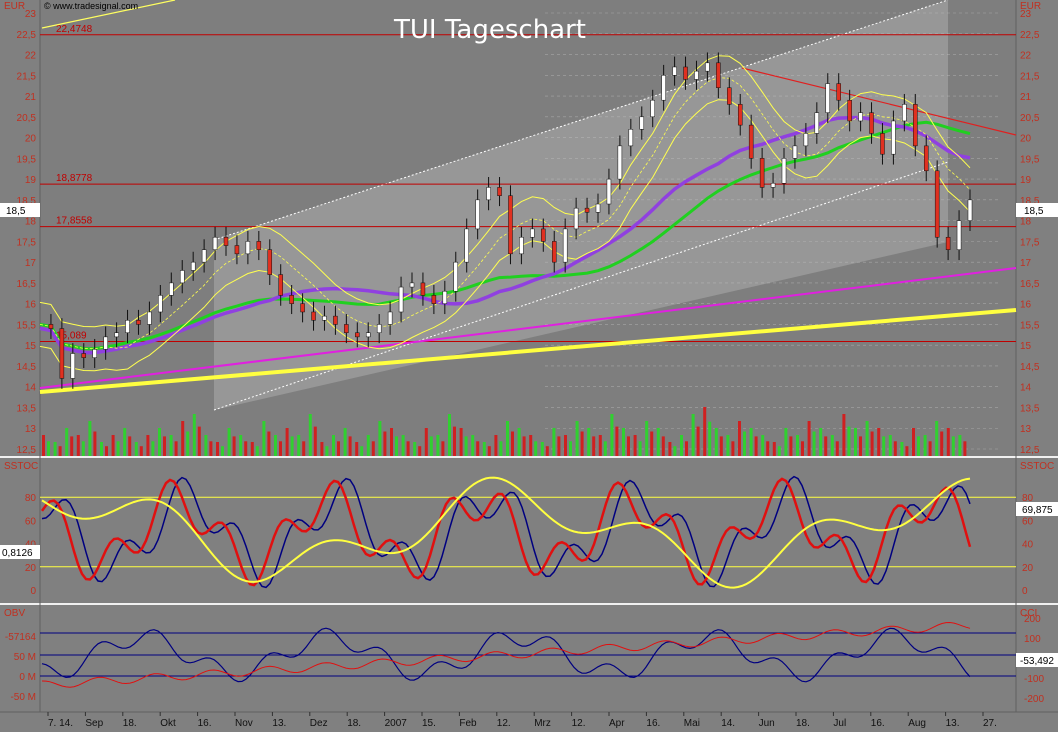 The width and height of the screenshot is (1058, 732). Describe the element at coordinates (31, 180) in the screenshot. I see `y-tick-left: 19` at that location.